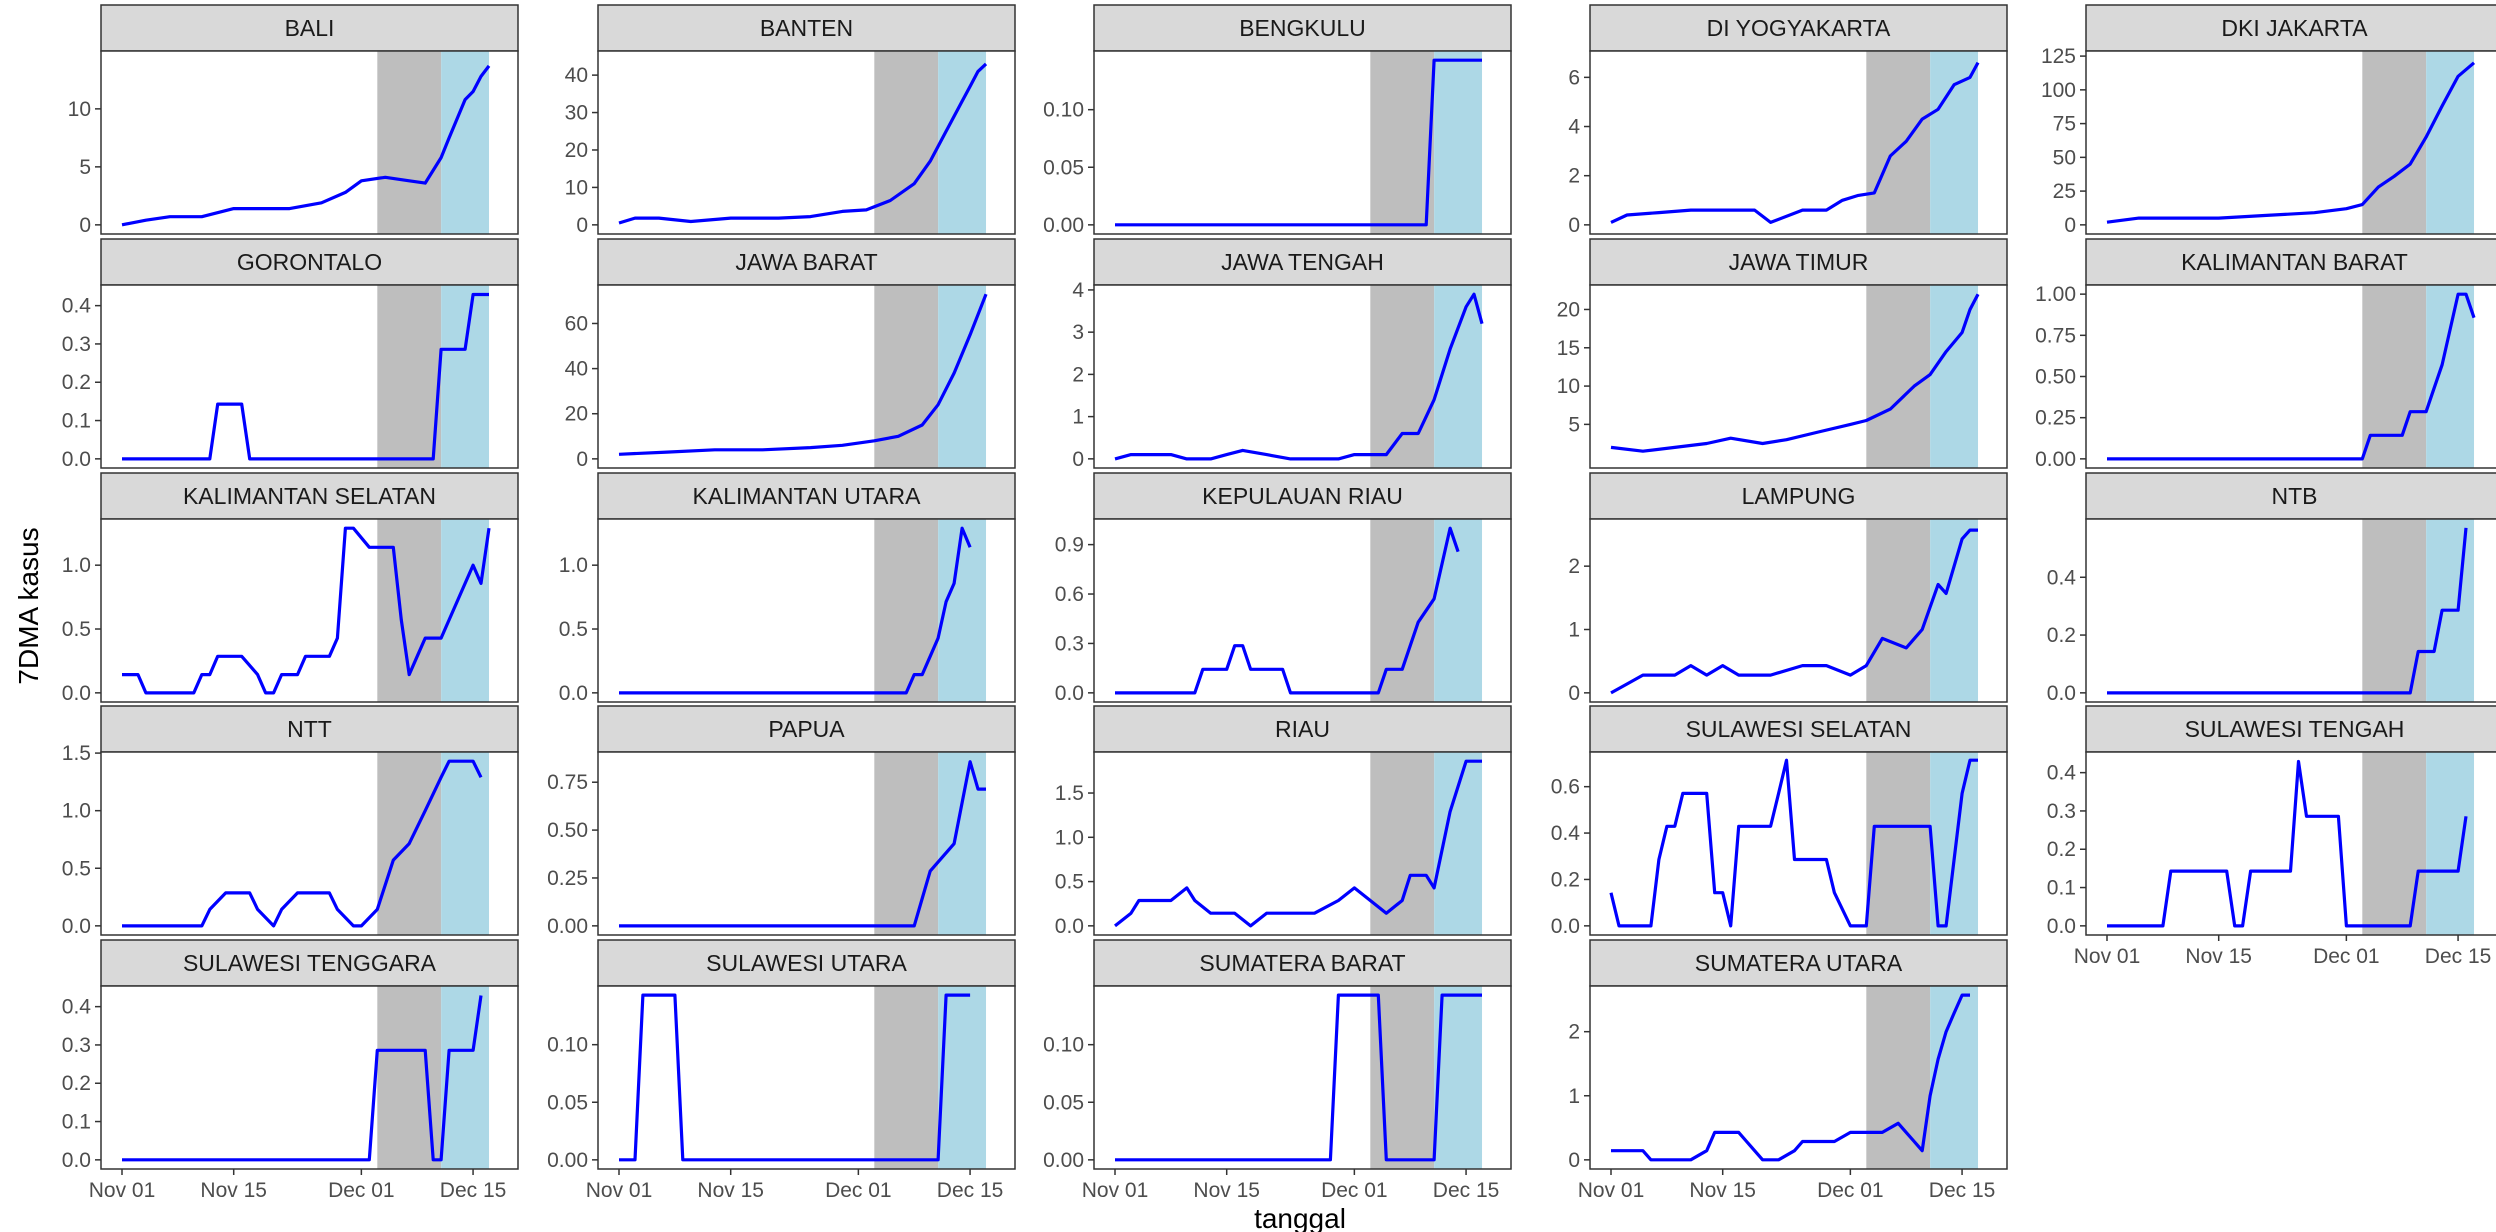 The image size is (2496, 1232). What do you see at coordinates (2064, 191) in the screenshot?
I see `y-tick-label: 25` at bounding box center [2064, 191].